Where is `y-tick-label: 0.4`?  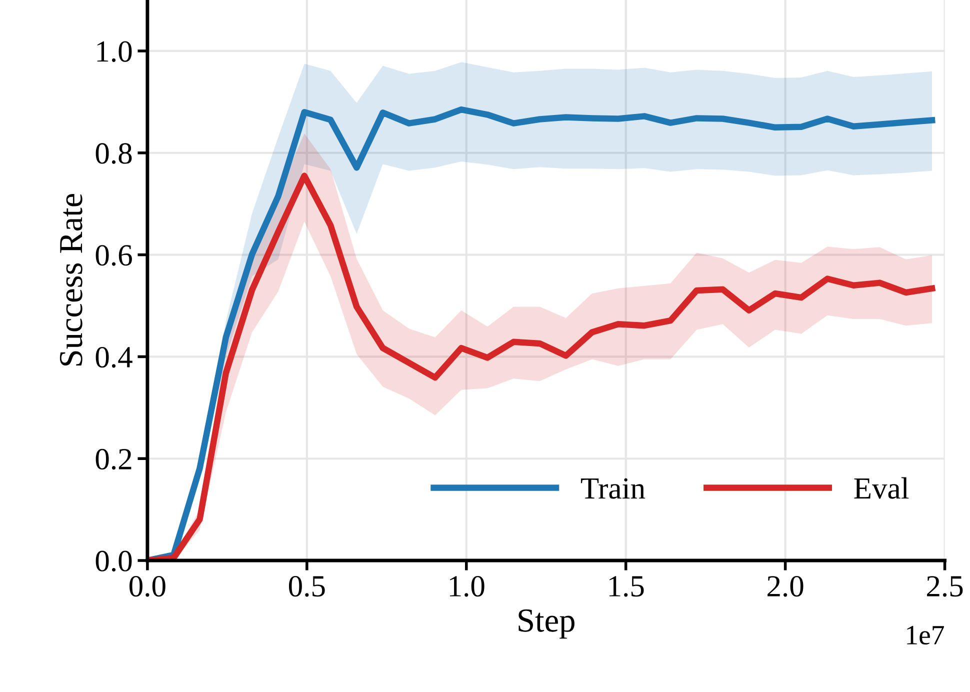
y-tick-label: 0.4 is located at coordinates (114, 357).